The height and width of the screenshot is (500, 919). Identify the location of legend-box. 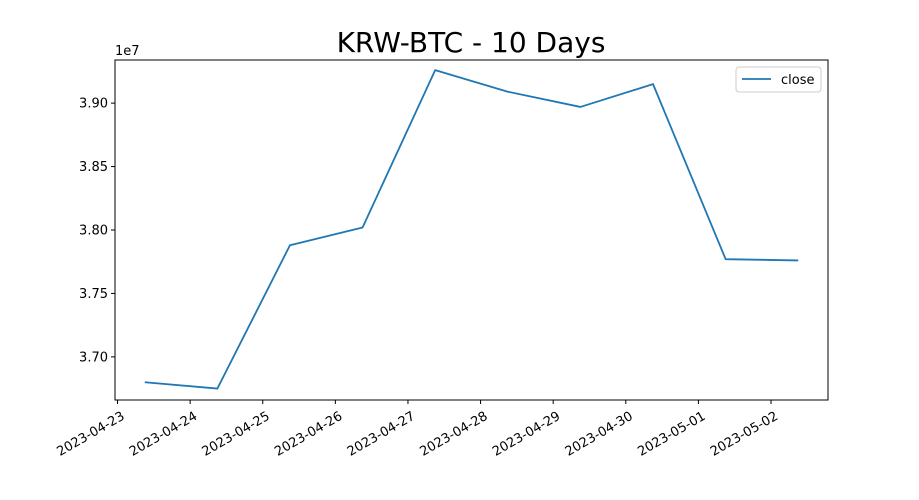
(778, 79).